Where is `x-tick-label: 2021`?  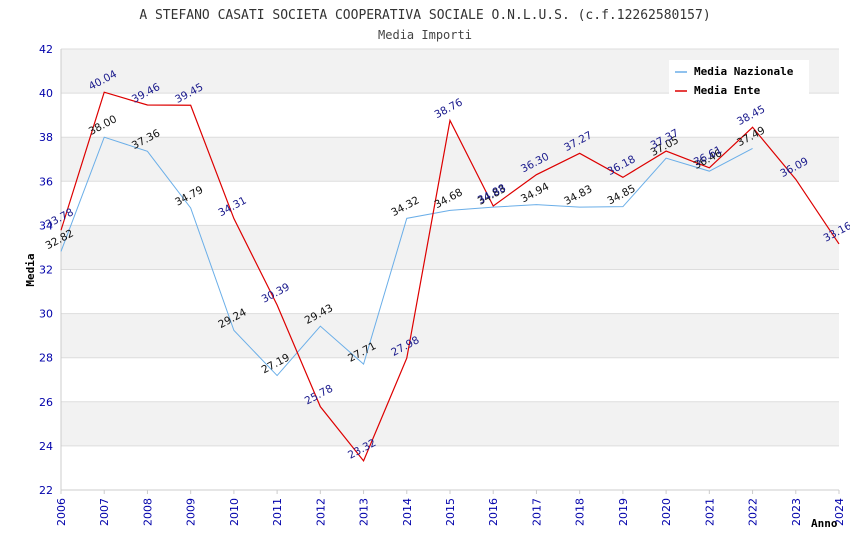
x-tick-label: 2021 is located at coordinates (709, 512).